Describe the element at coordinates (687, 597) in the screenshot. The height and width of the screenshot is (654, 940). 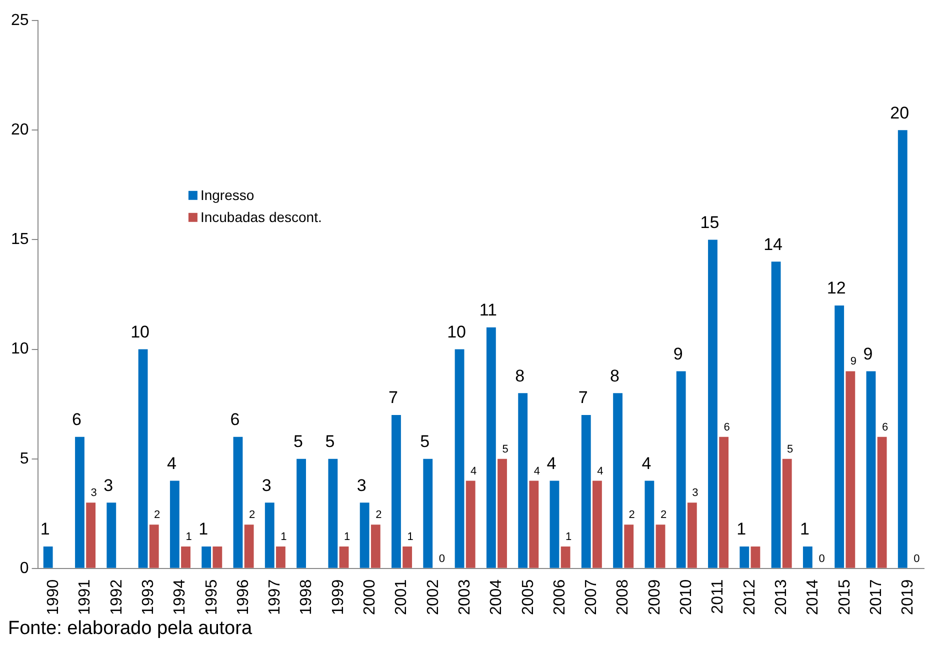
I see `x-tick-label: 2010` at that location.